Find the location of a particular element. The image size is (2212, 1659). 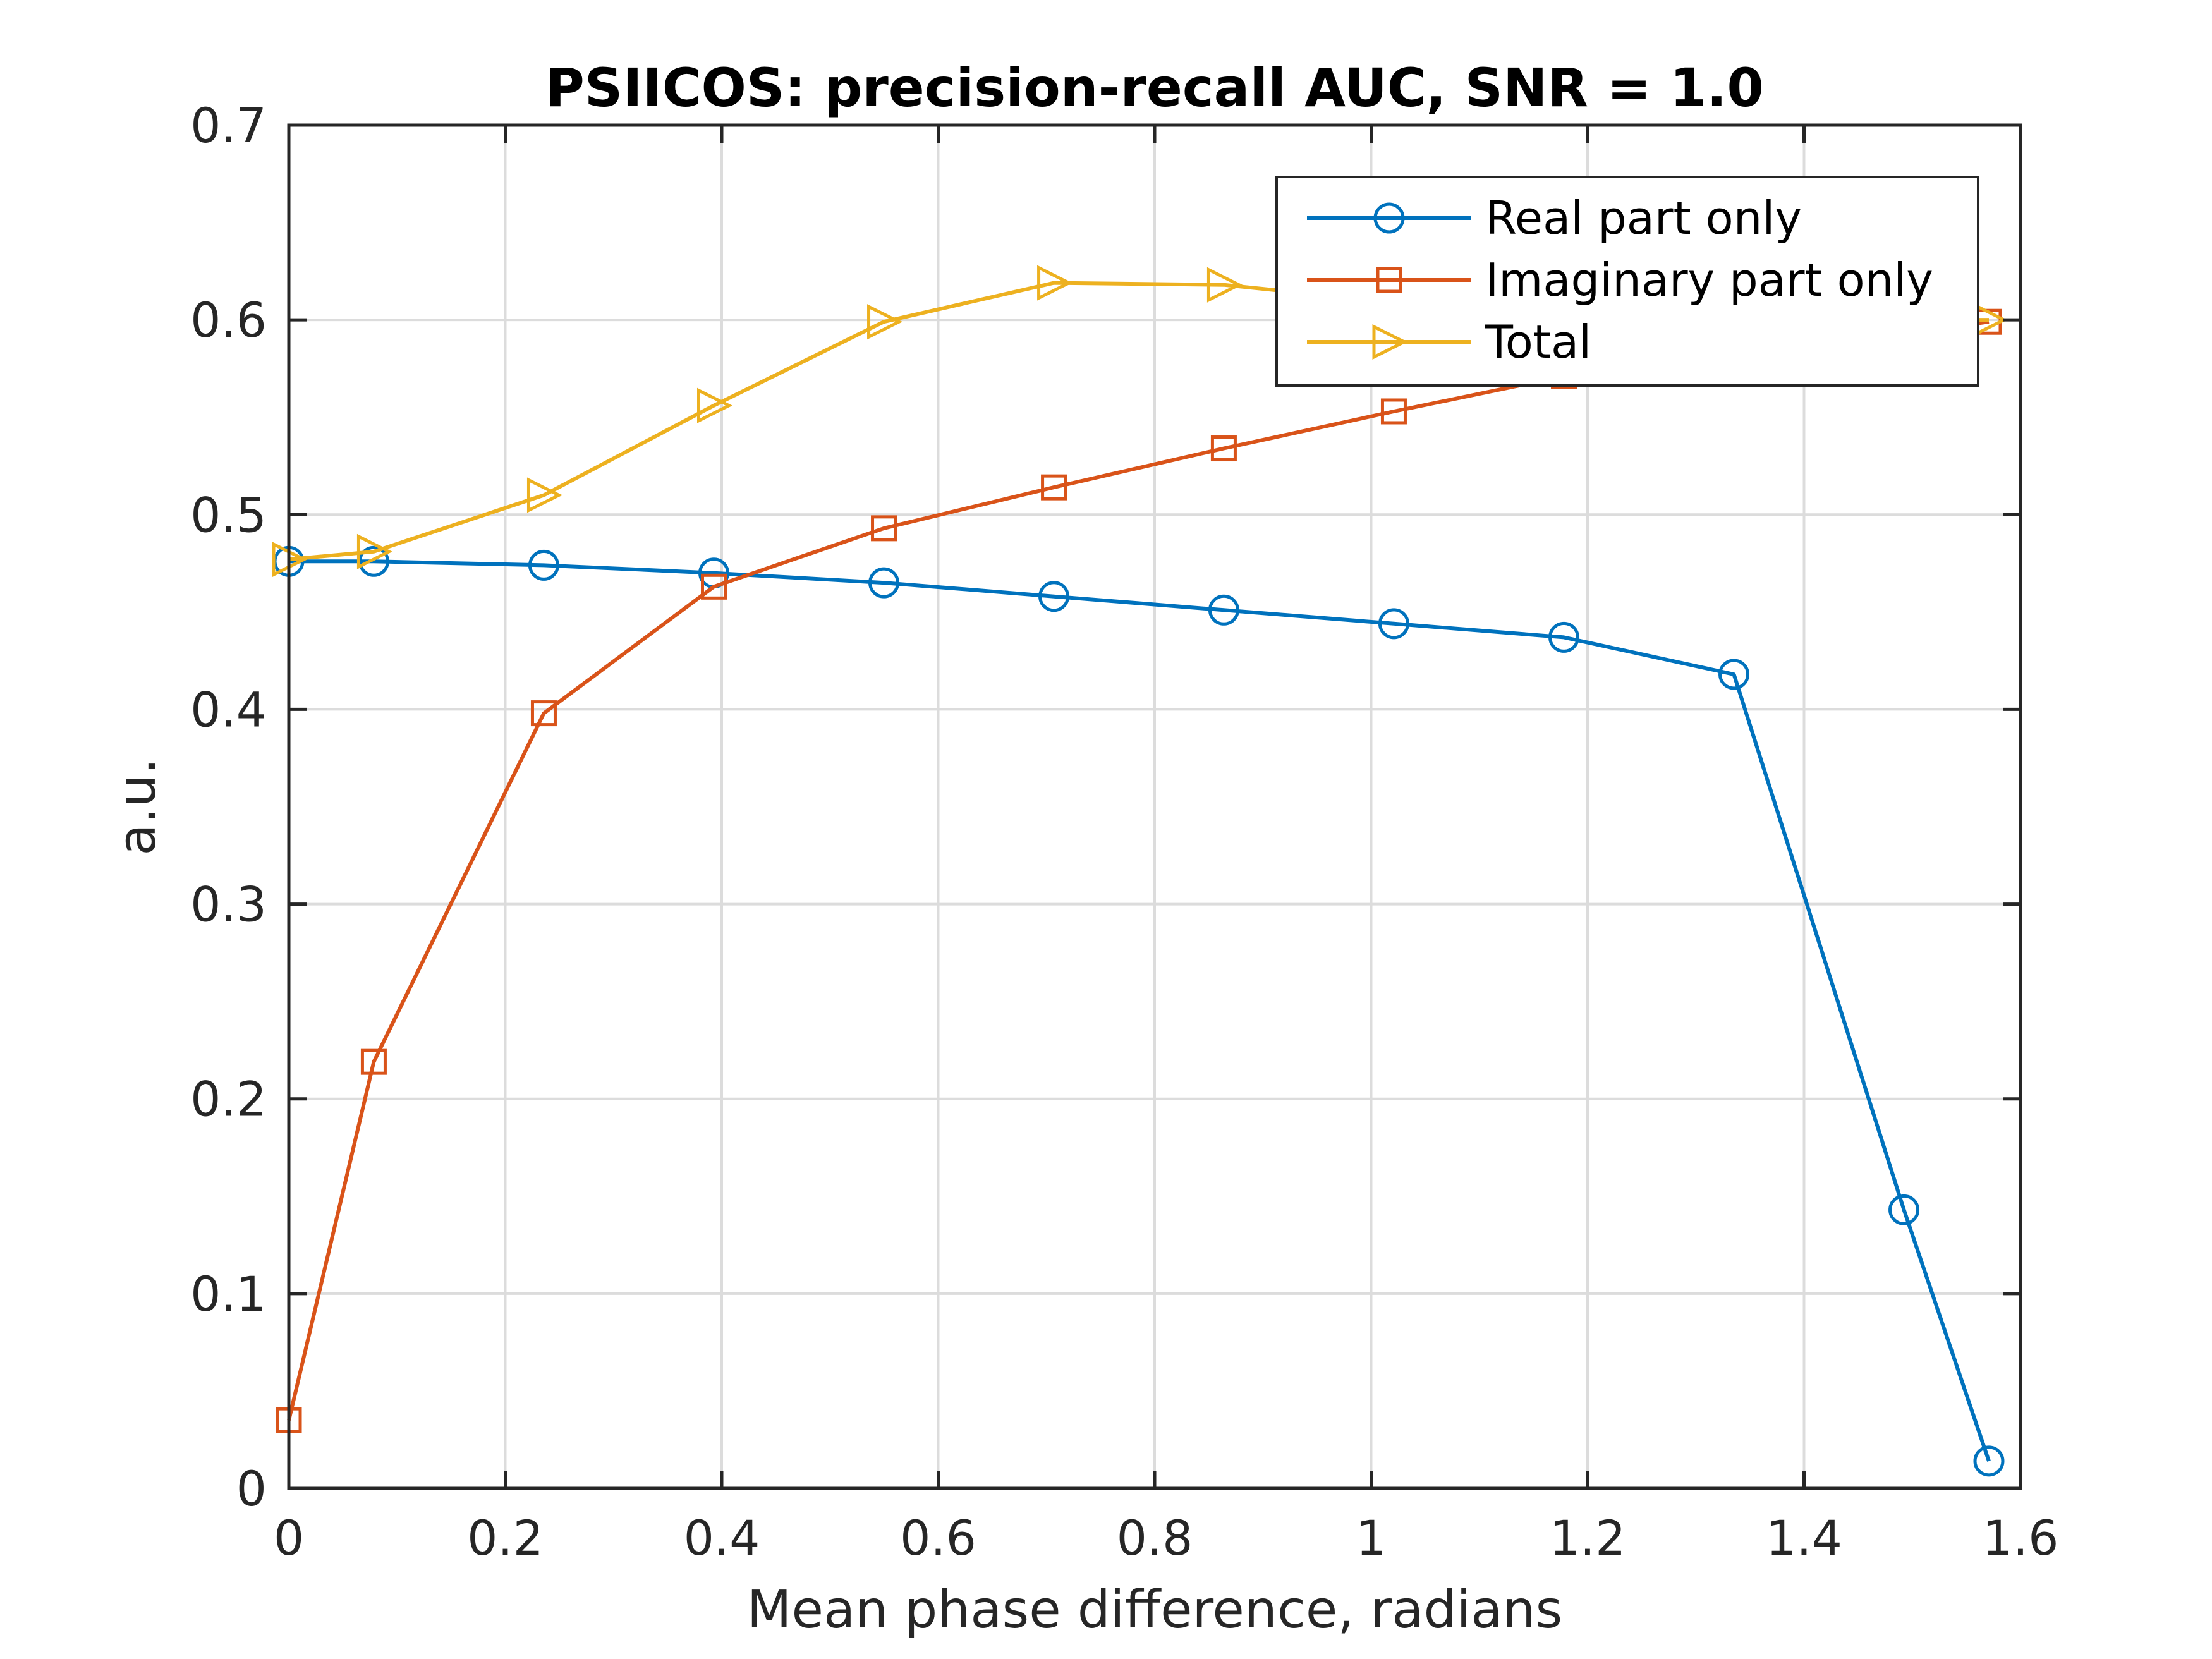

legend-marker-total is located at coordinates (1390, 342).